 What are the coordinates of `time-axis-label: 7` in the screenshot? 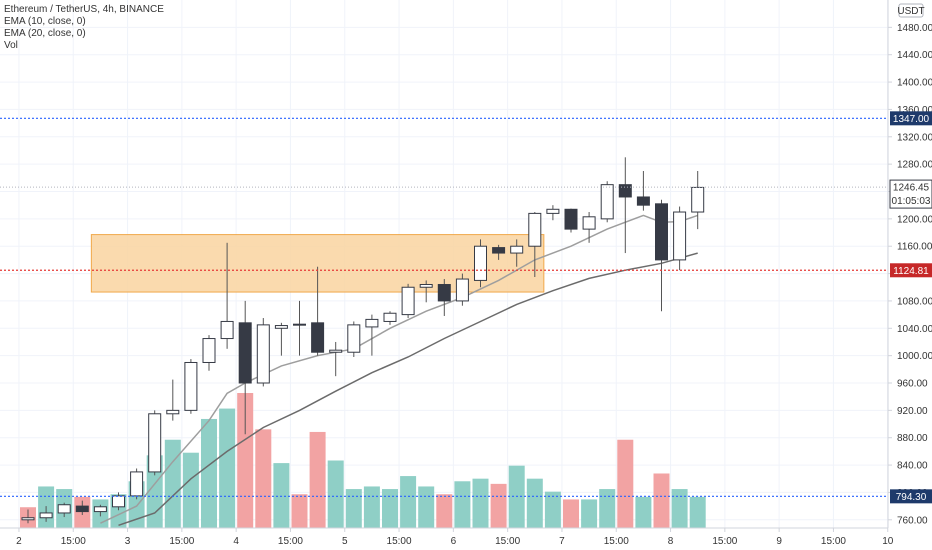 It's located at (562, 541).